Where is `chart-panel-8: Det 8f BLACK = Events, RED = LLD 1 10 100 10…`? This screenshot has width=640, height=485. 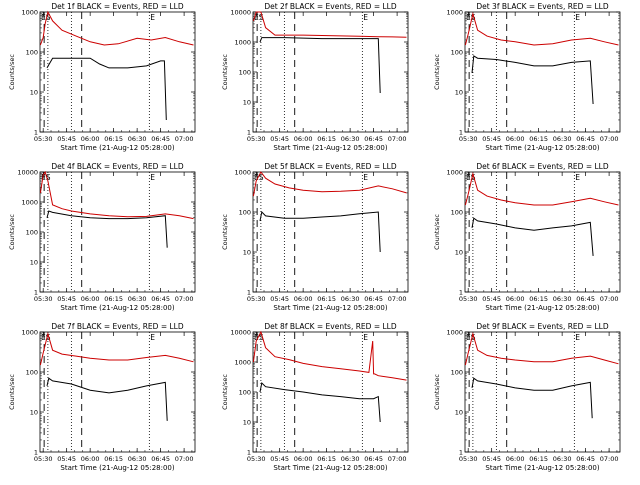
chart-panel-8: Det 8f BLACK = Events, RED = LLD 1 10 100 10… is located at coordinates (315, 397).